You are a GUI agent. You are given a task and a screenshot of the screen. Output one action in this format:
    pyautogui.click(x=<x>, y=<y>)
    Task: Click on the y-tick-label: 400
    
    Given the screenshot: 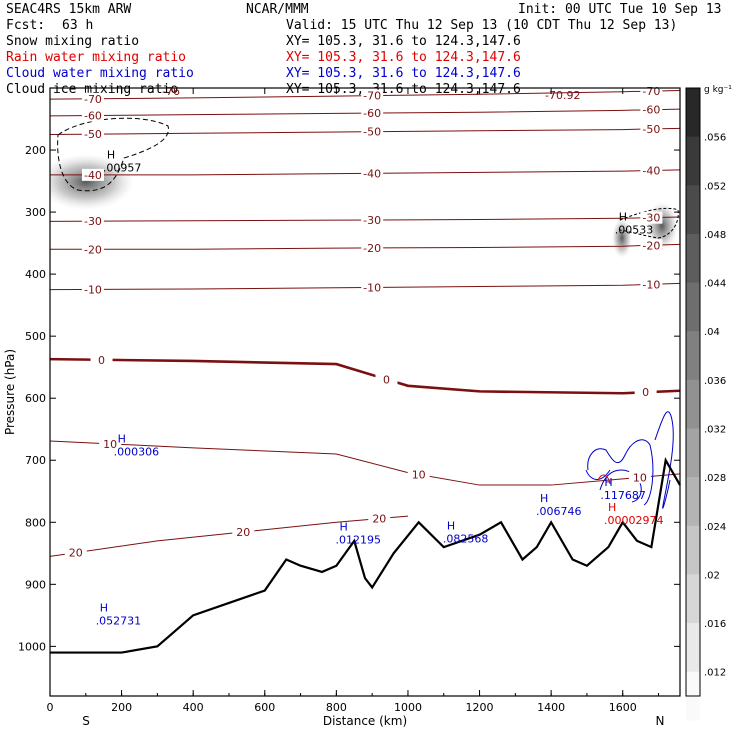 What is the action you would take?
    pyautogui.click(x=35, y=274)
    